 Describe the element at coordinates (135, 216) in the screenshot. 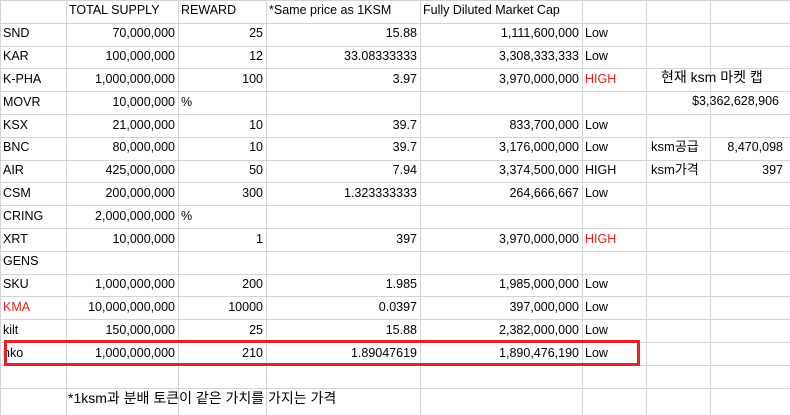

I see `total-supply-cell: 2,000,000,000` at that location.